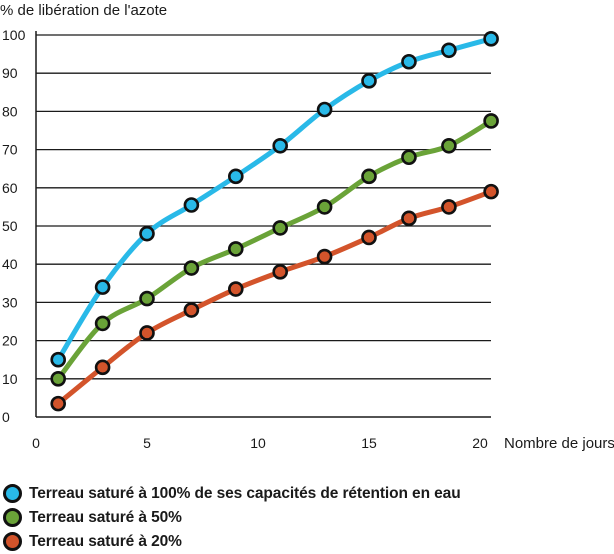 This screenshot has height=554, width=614. I want to click on y-tick-label-90: 90, so click(10, 73).